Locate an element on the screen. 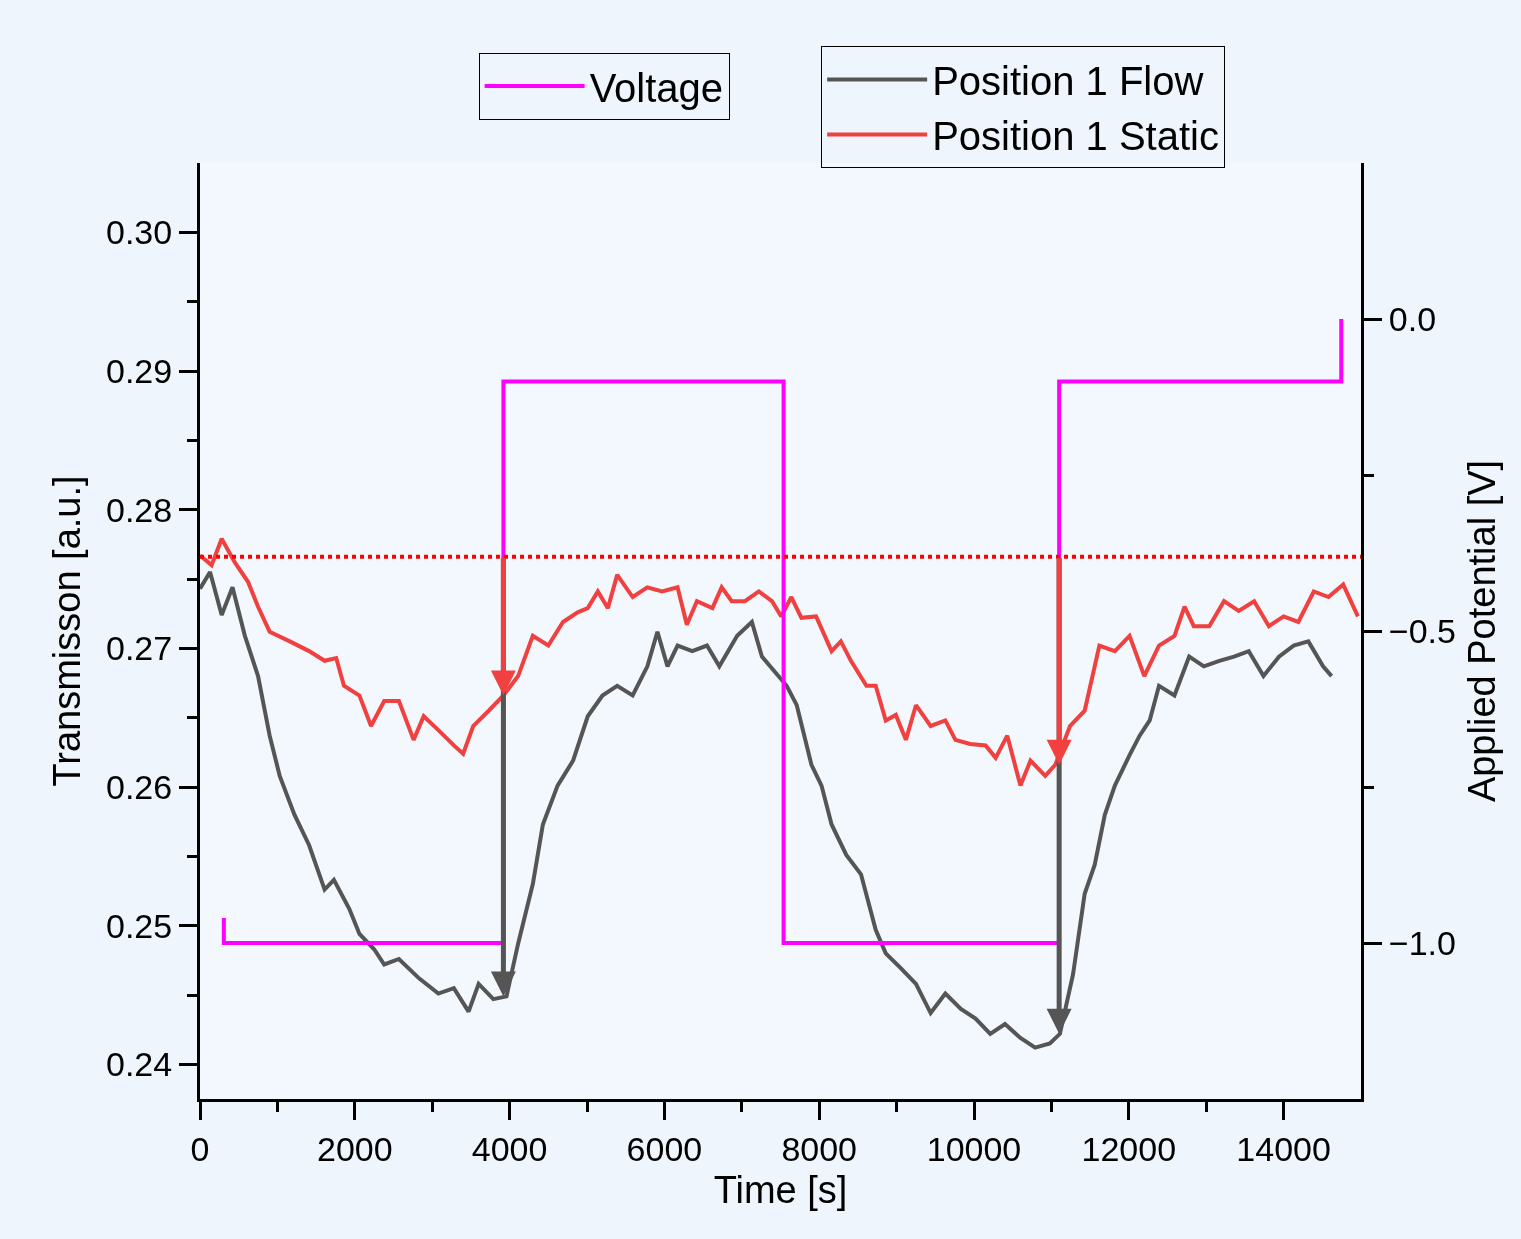 The height and width of the screenshot is (1239, 1521). legend-label: Position 1 Static is located at coordinates (1075, 136).